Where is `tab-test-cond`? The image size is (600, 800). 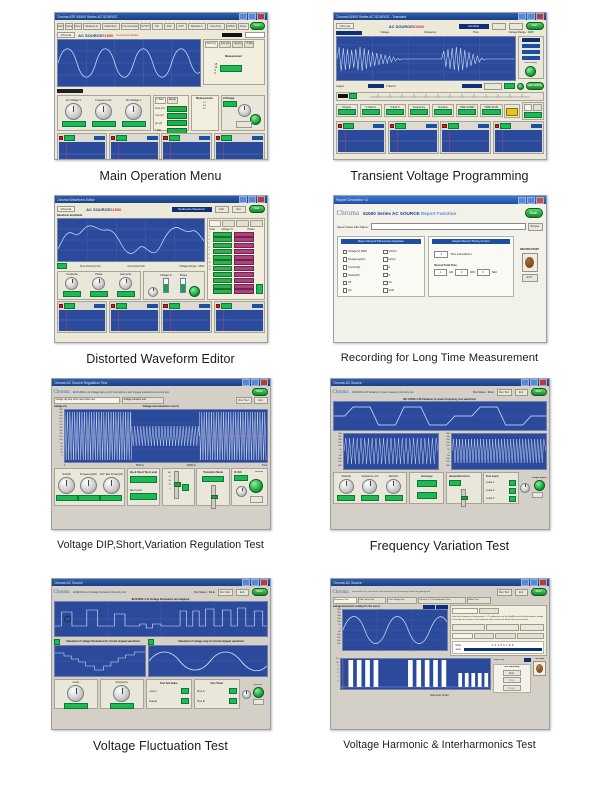
tab-test-cond is located at coordinates (489, 610).